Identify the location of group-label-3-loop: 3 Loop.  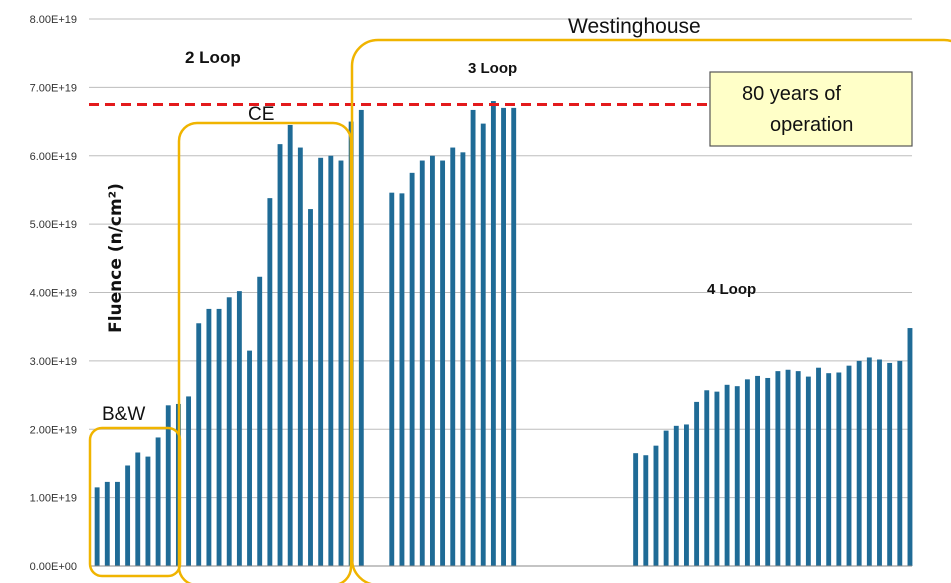
(492, 68).